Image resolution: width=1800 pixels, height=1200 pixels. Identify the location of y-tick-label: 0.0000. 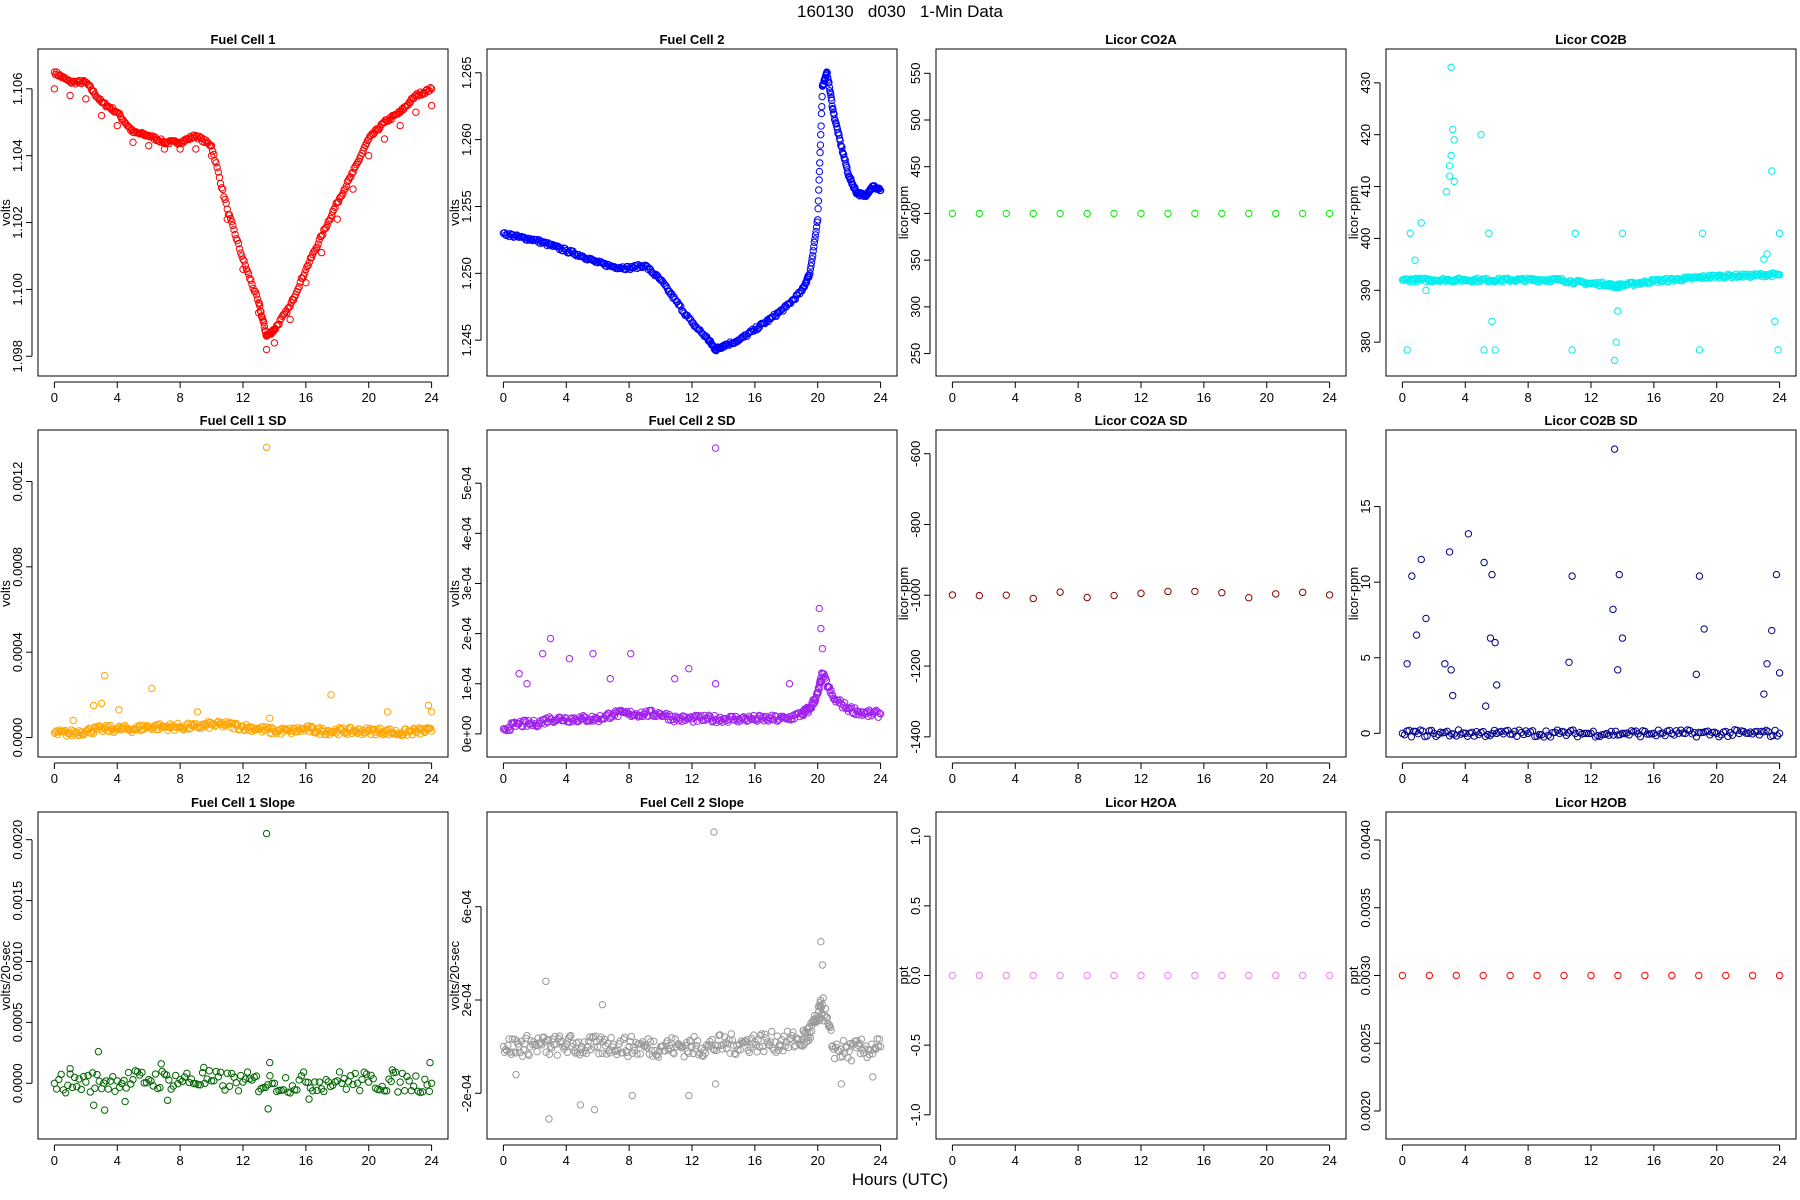
(17, 738).